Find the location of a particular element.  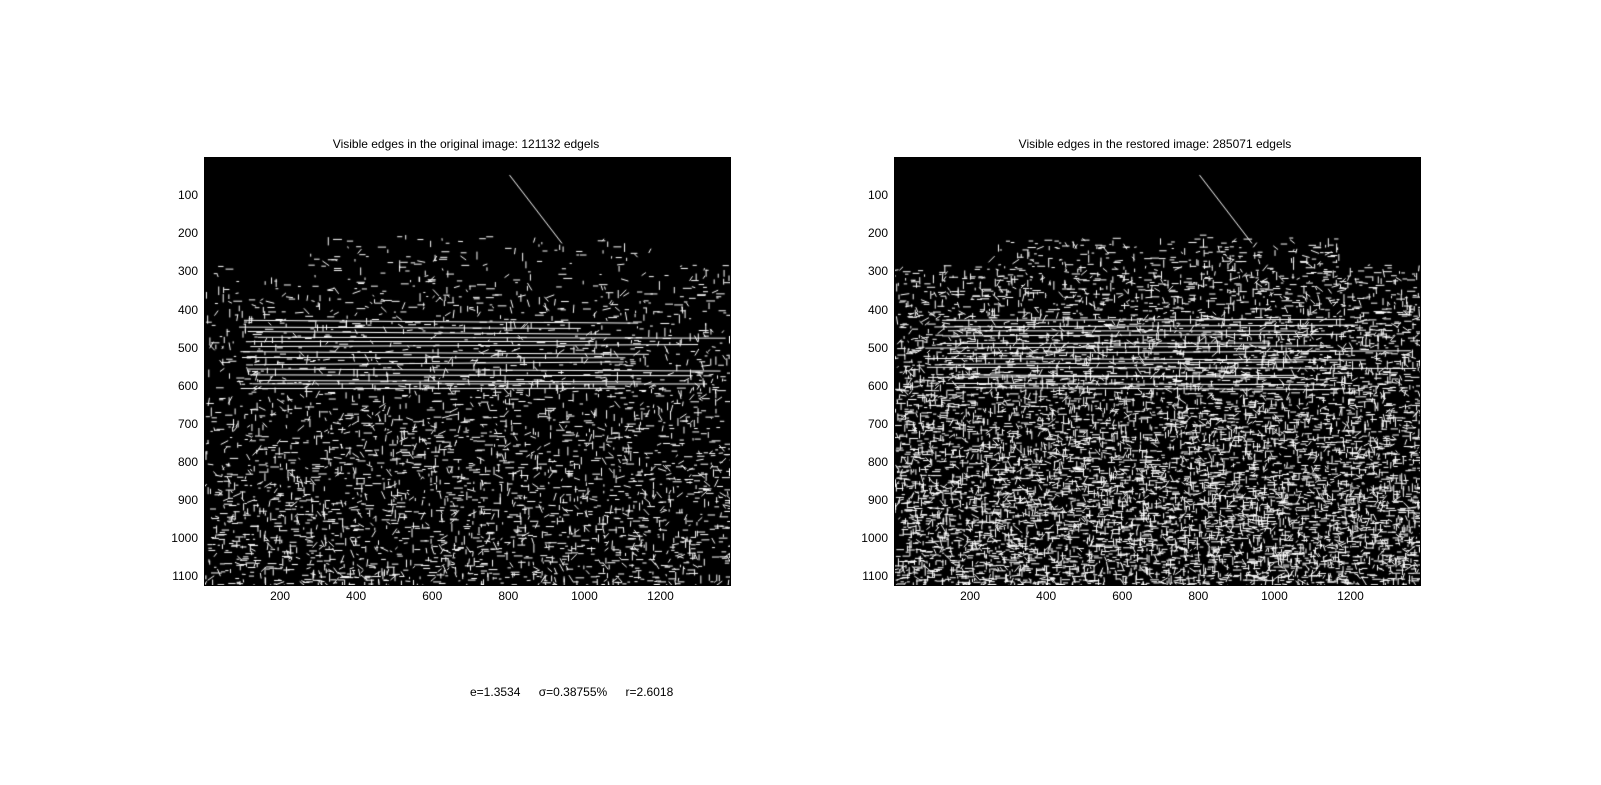

r-value: r=2.6018 is located at coordinates (649, 692).